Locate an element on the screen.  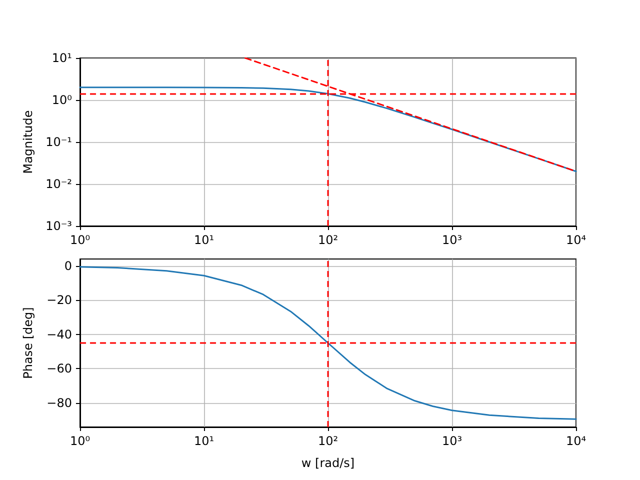
y-tick-label: 10⁻³ is located at coordinates (59, 226).